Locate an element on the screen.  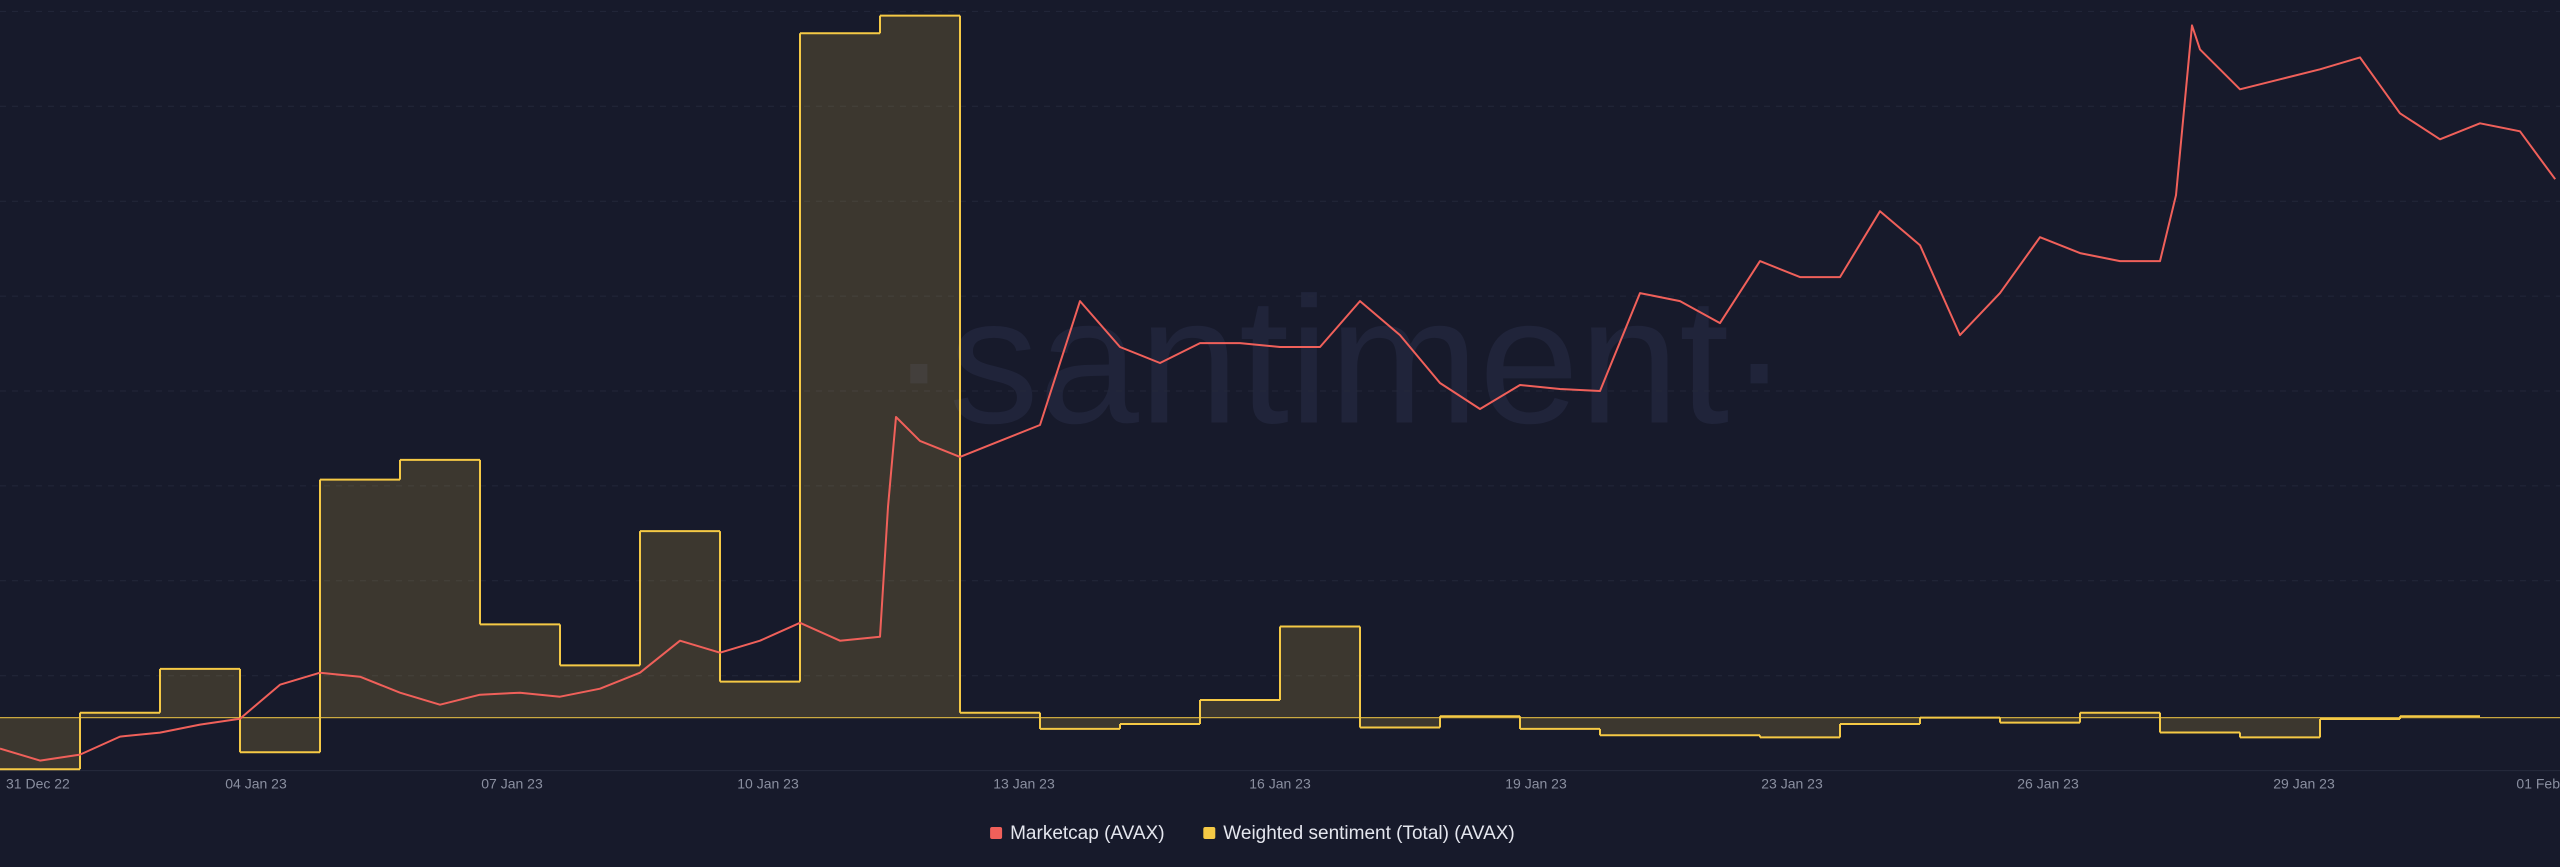
x-tick-label: 29 Jan 23 is located at coordinates (2304, 784).